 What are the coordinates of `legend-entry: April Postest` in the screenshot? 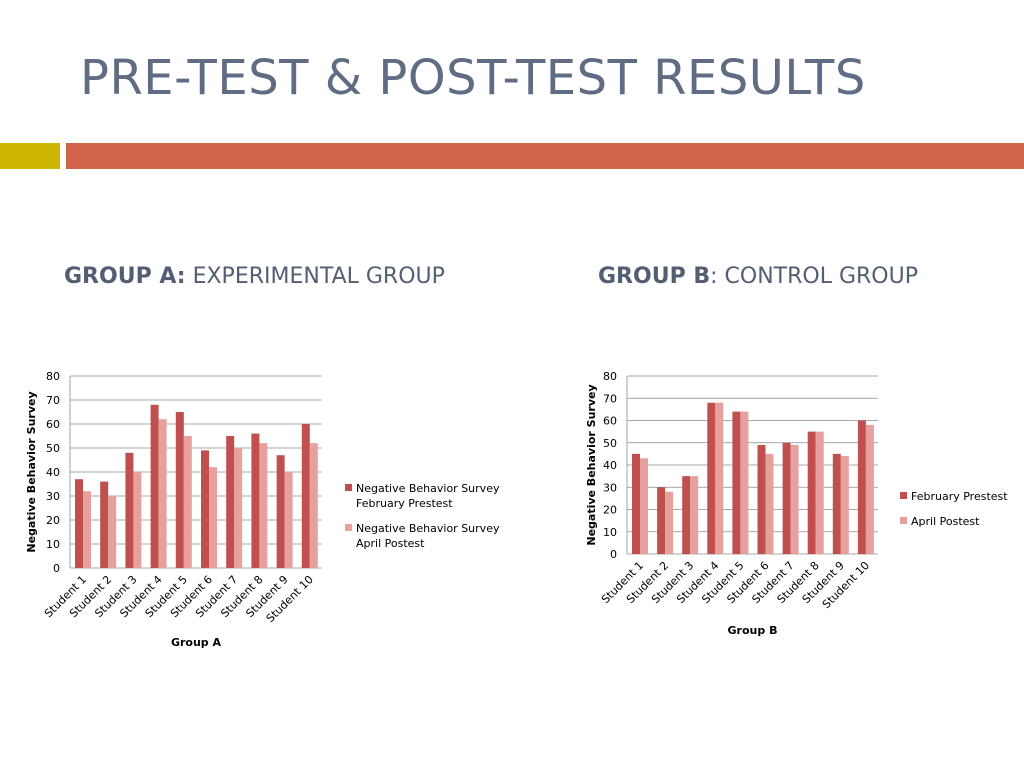 It's located at (940, 521).